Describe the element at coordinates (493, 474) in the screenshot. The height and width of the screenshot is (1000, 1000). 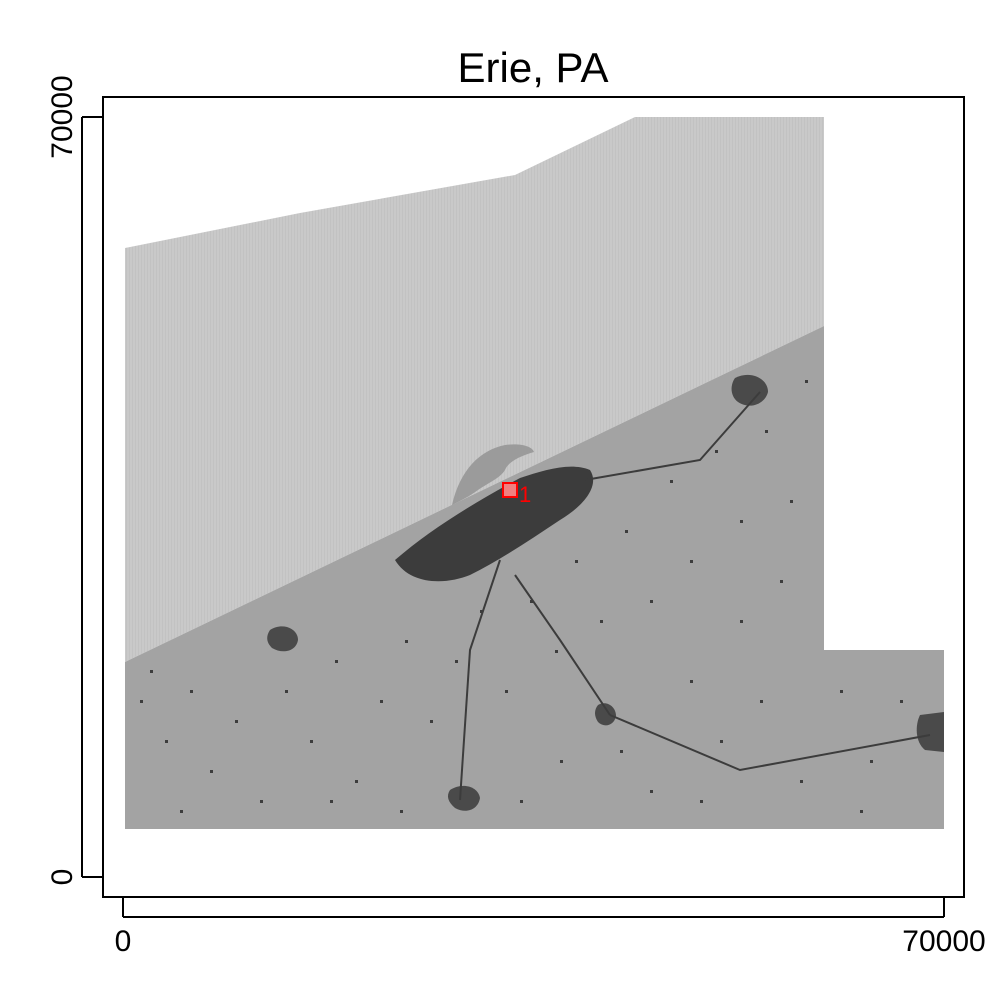
I see `peninsula` at that location.